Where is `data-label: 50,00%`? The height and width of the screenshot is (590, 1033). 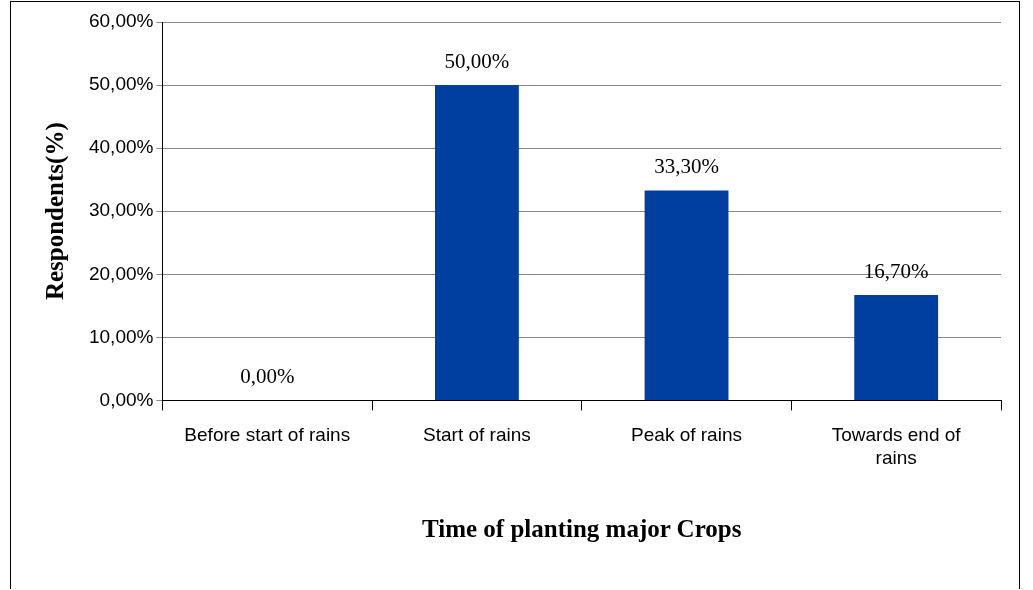
data-label: 50,00% is located at coordinates (477, 61).